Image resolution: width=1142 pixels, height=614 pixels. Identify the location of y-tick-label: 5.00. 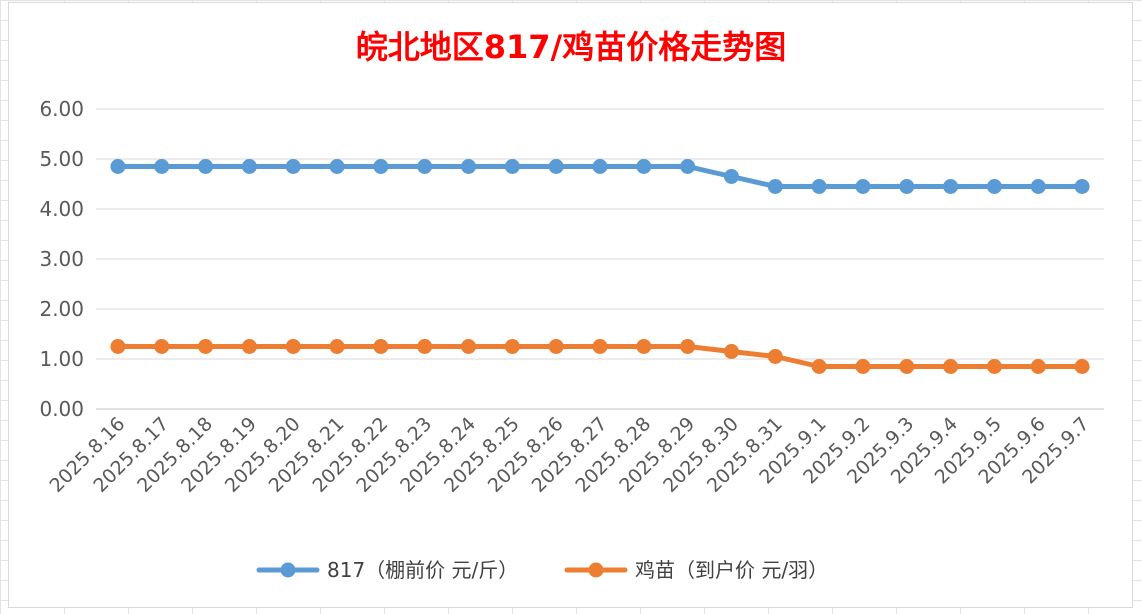
(61, 159).